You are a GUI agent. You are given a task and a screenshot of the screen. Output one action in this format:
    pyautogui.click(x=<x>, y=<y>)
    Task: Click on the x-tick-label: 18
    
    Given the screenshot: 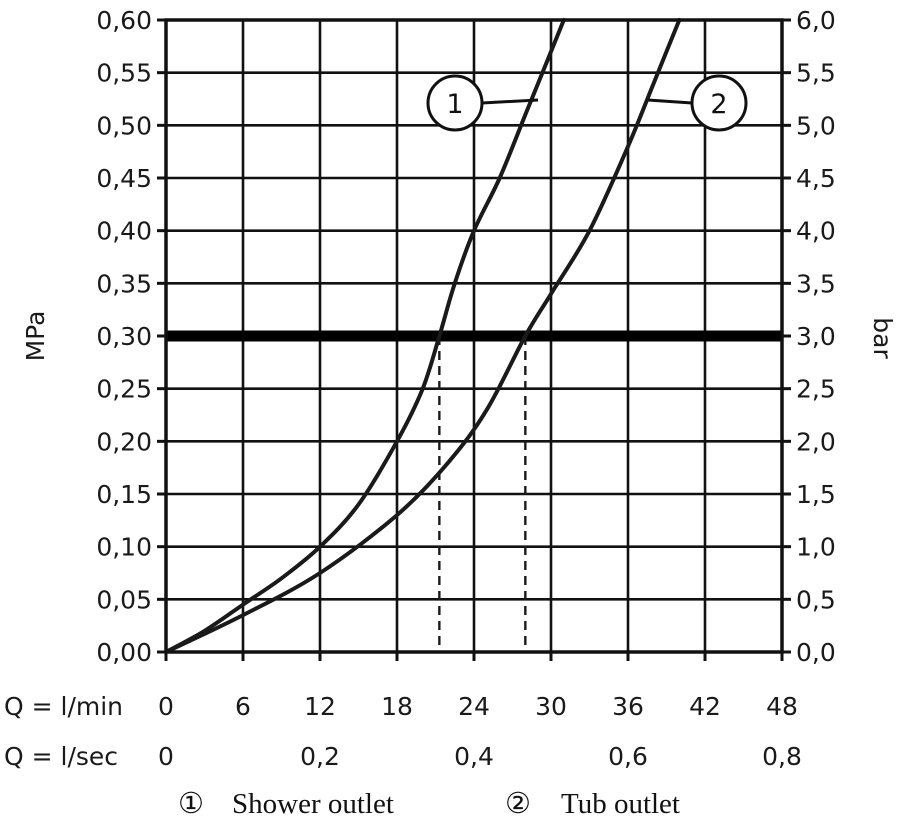 What is the action you would take?
    pyautogui.click(x=397, y=706)
    